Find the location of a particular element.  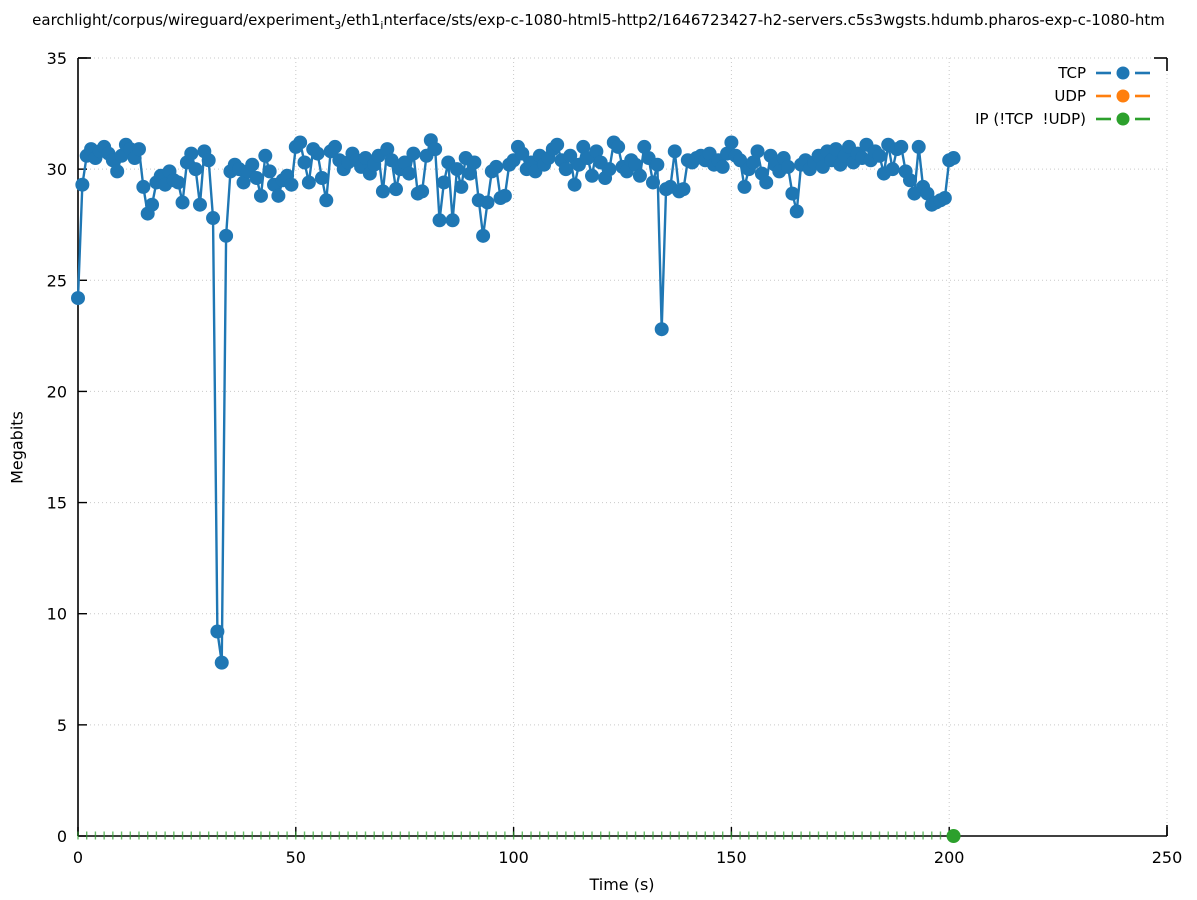

legend-label: TCP is located at coordinates (1072, 72).